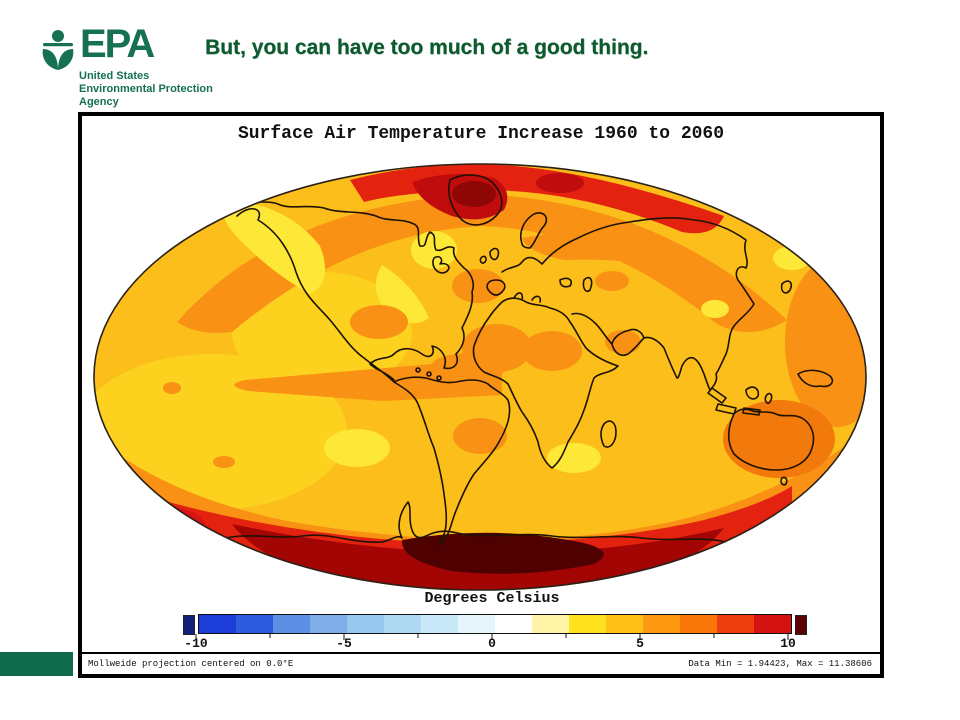 Image resolution: width=960 pixels, height=720 pixels. Describe the element at coordinates (66, 59) in the screenshot. I see `epa-flower-leaf-right` at that location.